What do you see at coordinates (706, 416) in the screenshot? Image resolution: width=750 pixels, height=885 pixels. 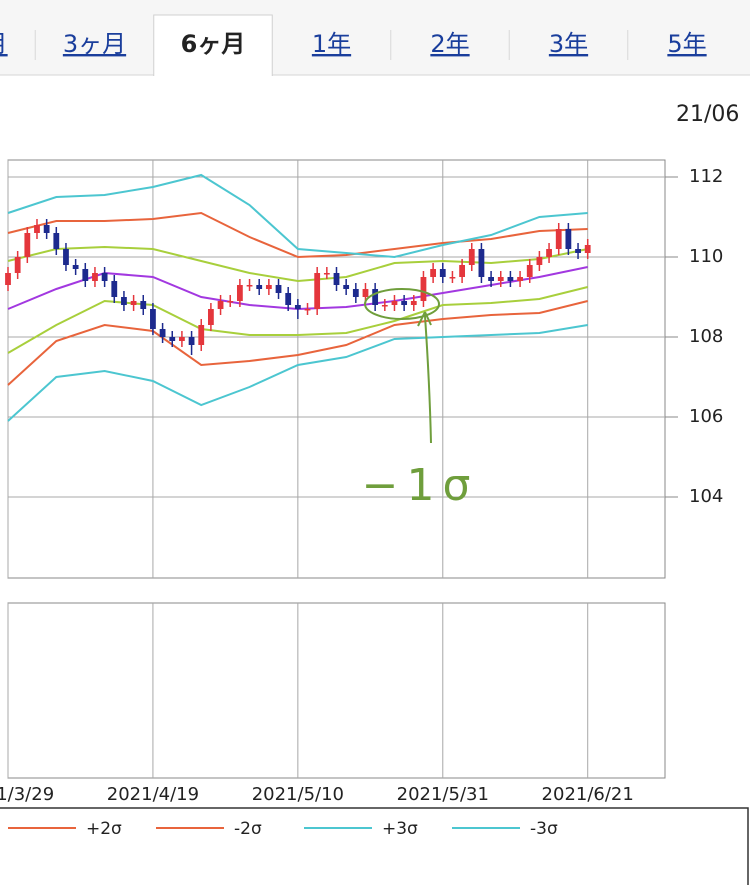 I see `y-tick-label: 106` at bounding box center [706, 416].